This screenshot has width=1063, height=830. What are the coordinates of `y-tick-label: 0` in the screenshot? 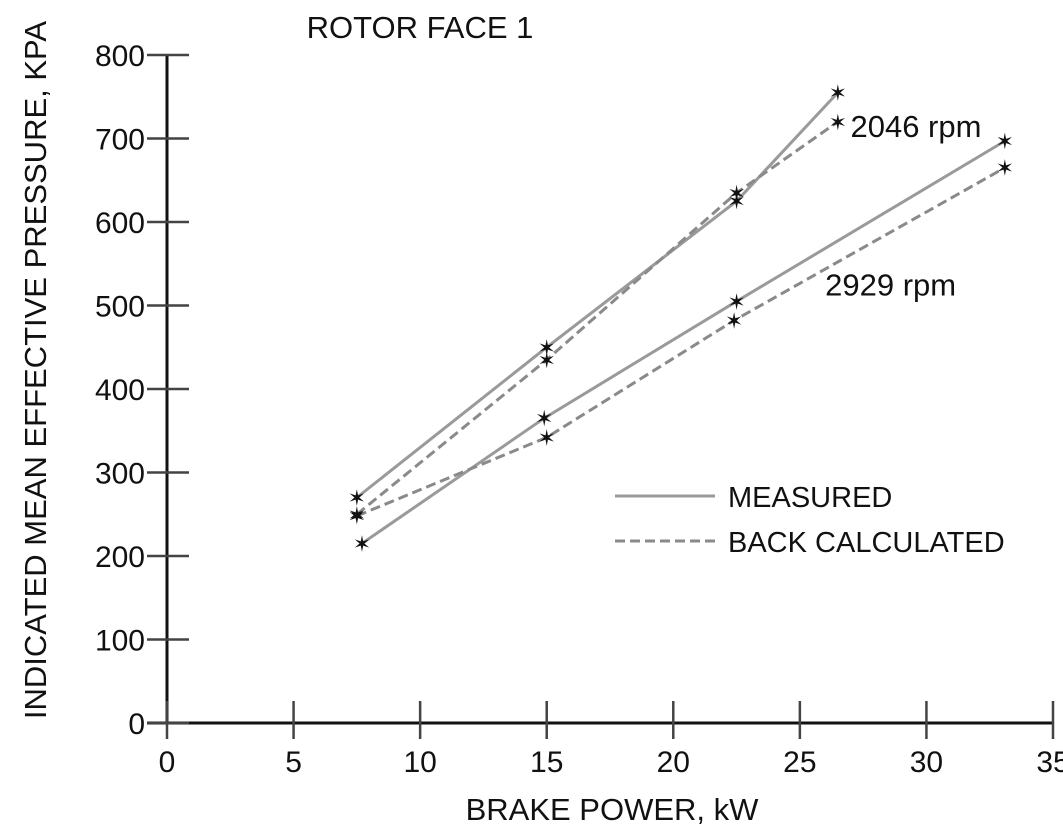 It's located at (136, 724).